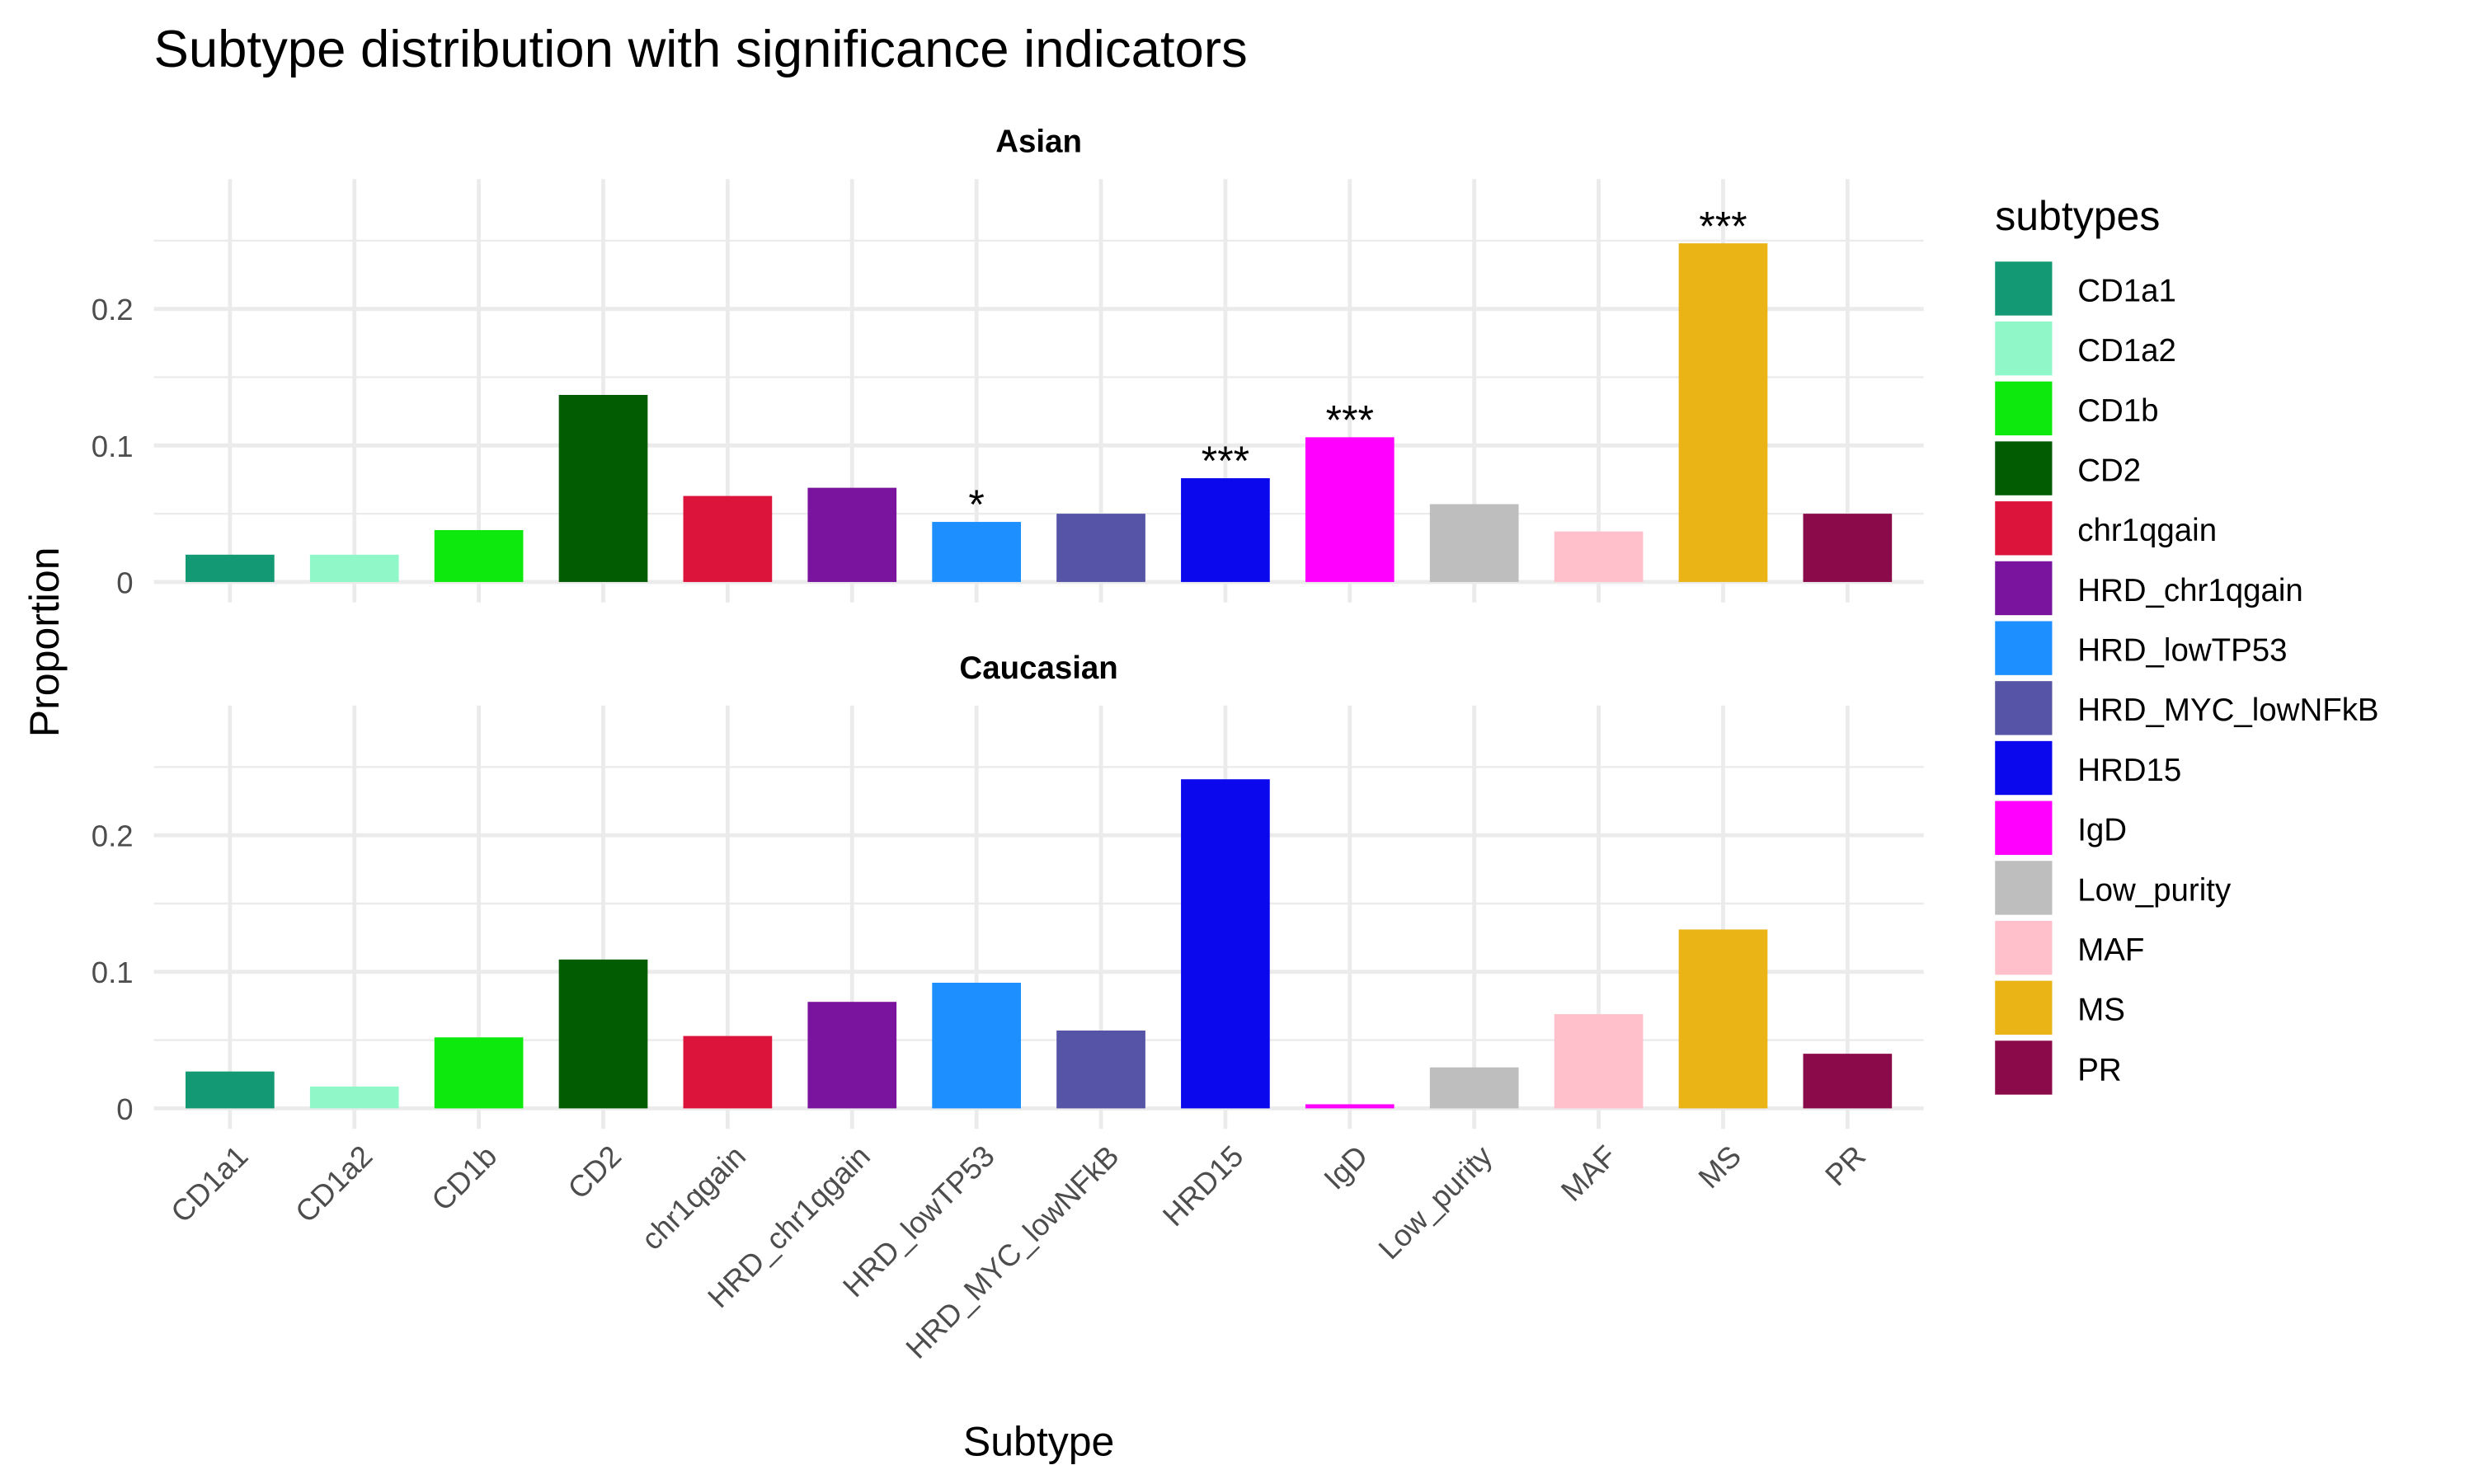 The height and width of the screenshot is (1484, 2474). I want to click on legend-label: chr1qgain, so click(2147, 530).